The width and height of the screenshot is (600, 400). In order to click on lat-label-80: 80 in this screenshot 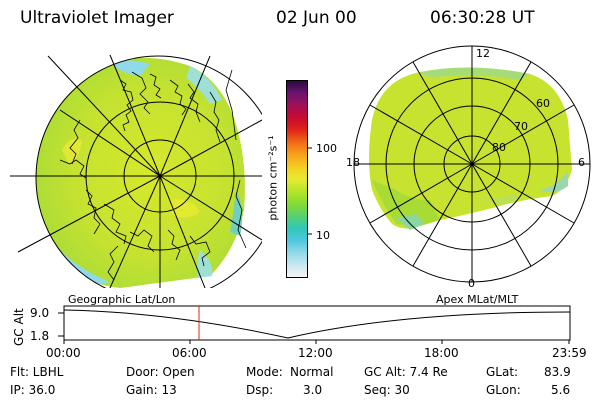, I will do `click(499, 147)`.